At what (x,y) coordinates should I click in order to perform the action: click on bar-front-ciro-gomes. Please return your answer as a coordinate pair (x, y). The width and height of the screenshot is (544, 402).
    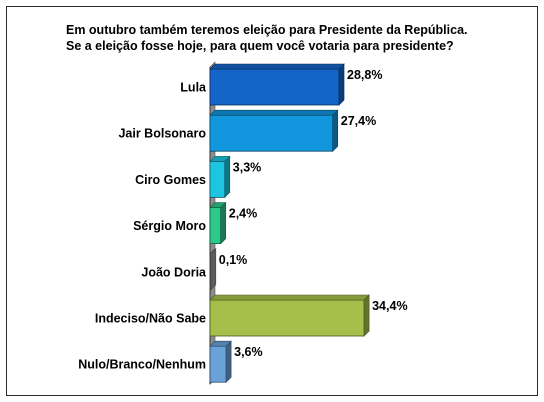
    Looking at the image, I should click on (217, 179).